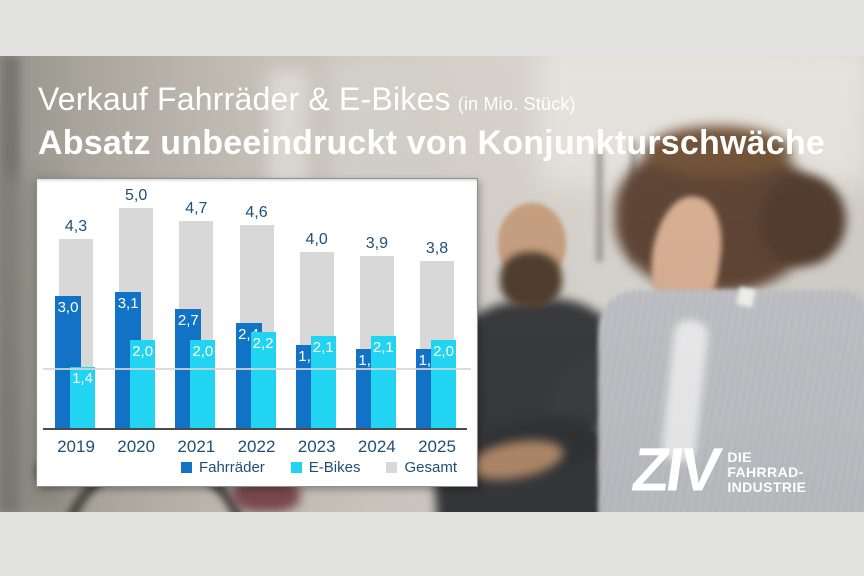 The image size is (864, 576). Describe the element at coordinates (316, 446) in the screenshot. I see `axis-label-2023: 2023` at that location.